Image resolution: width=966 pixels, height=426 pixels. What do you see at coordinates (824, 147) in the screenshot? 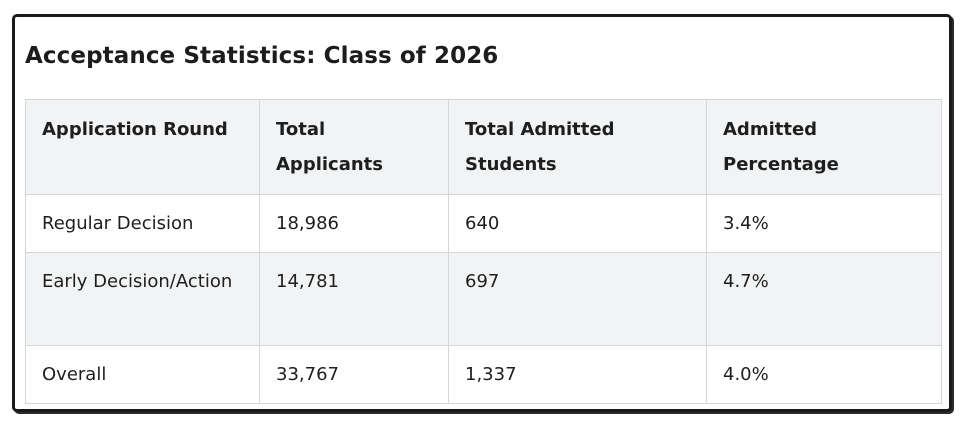
I see `header-admitted-percentage: Admitted Percentage` at bounding box center [824, 147].